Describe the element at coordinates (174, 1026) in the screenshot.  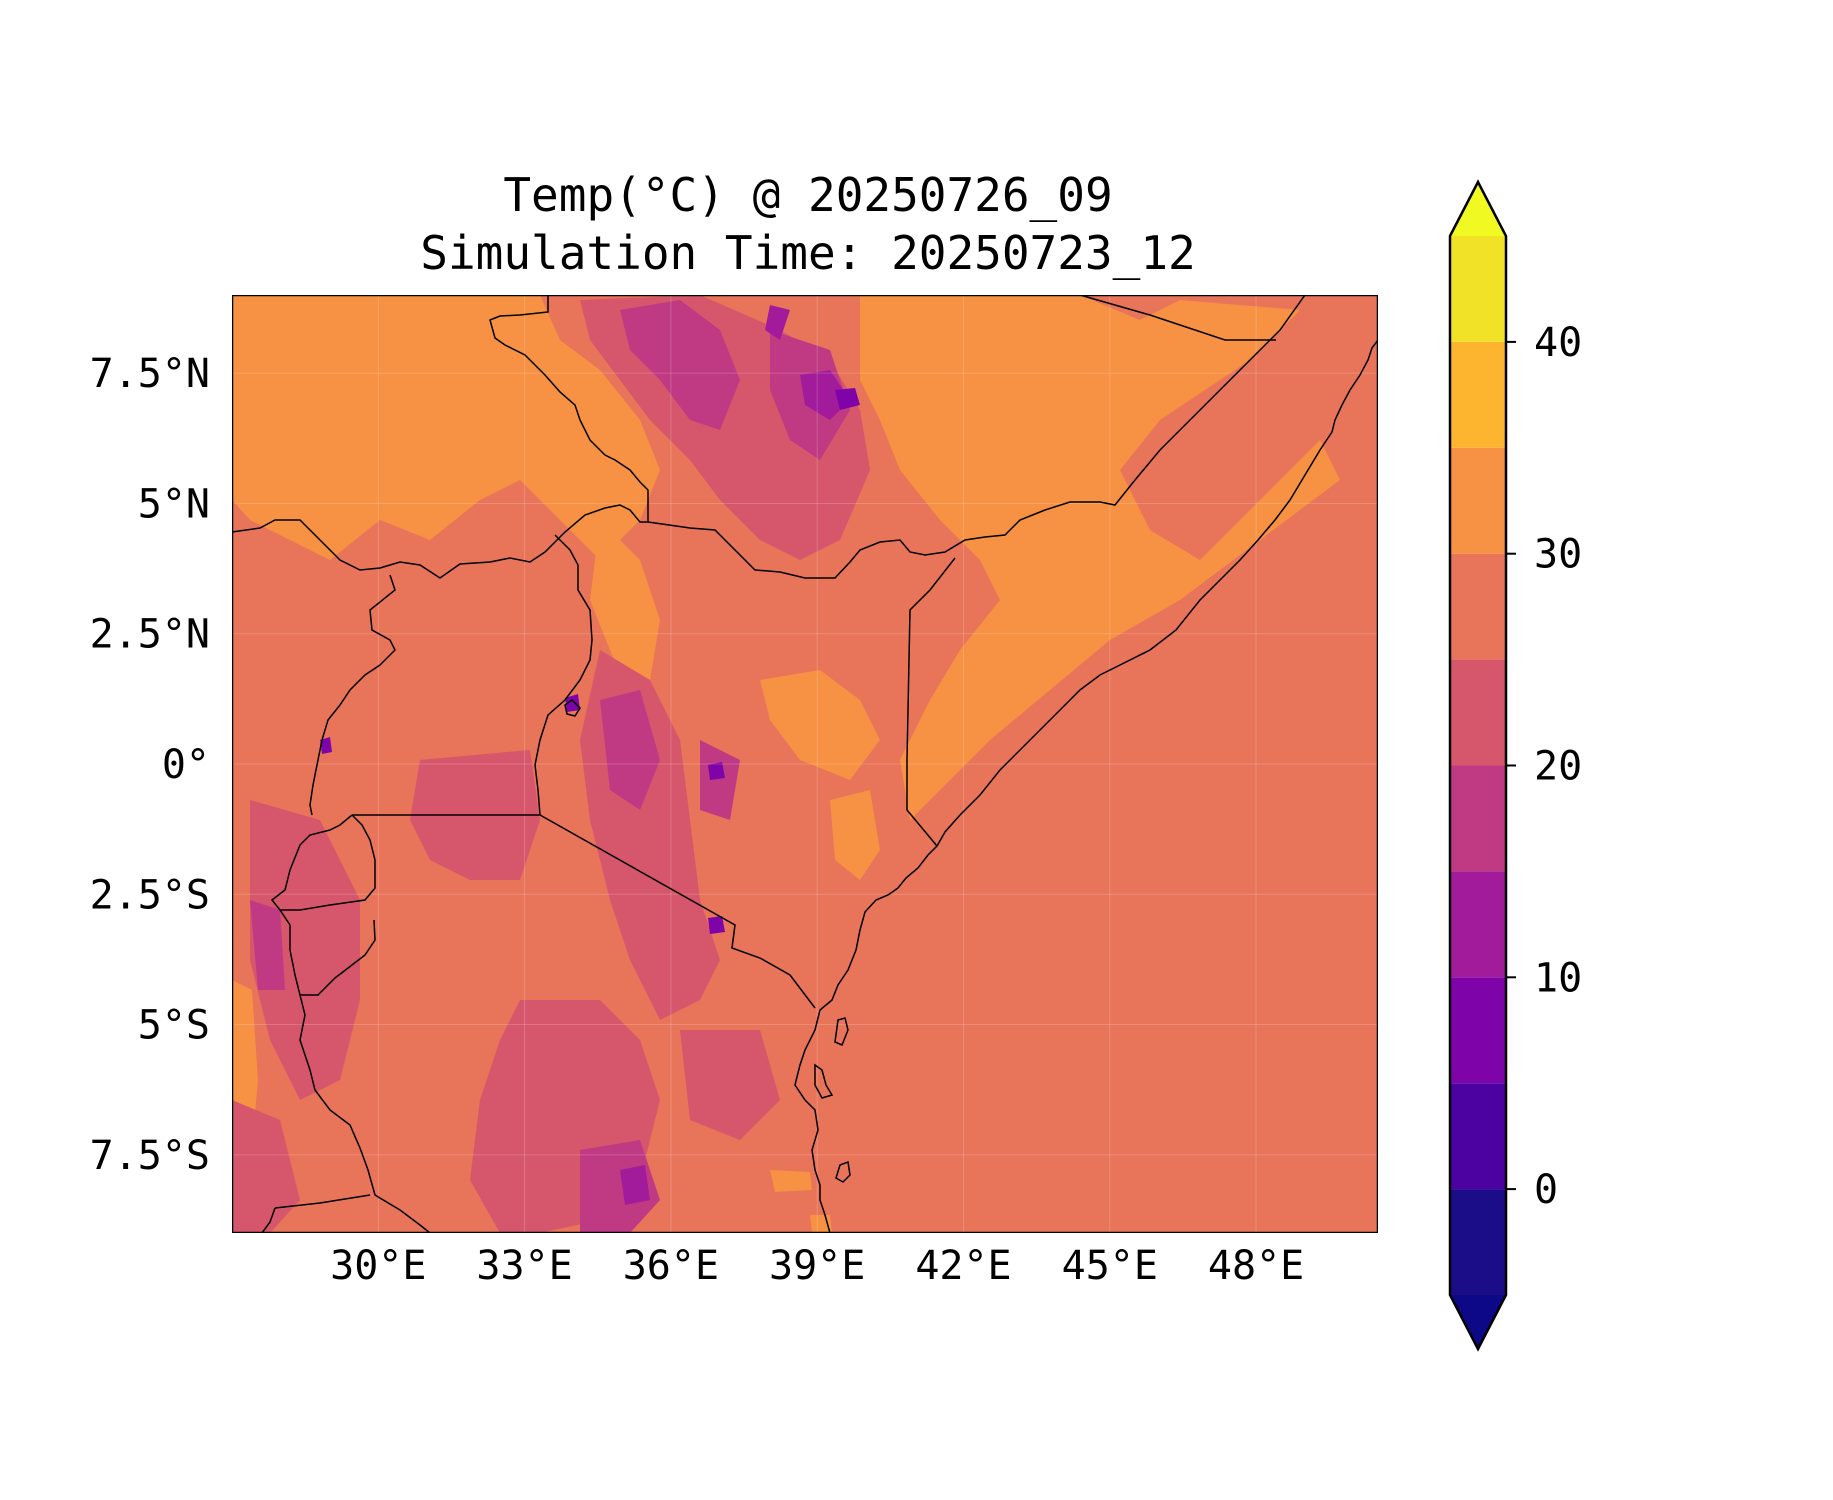
I see `y-tick-label: 5°S` at that location.